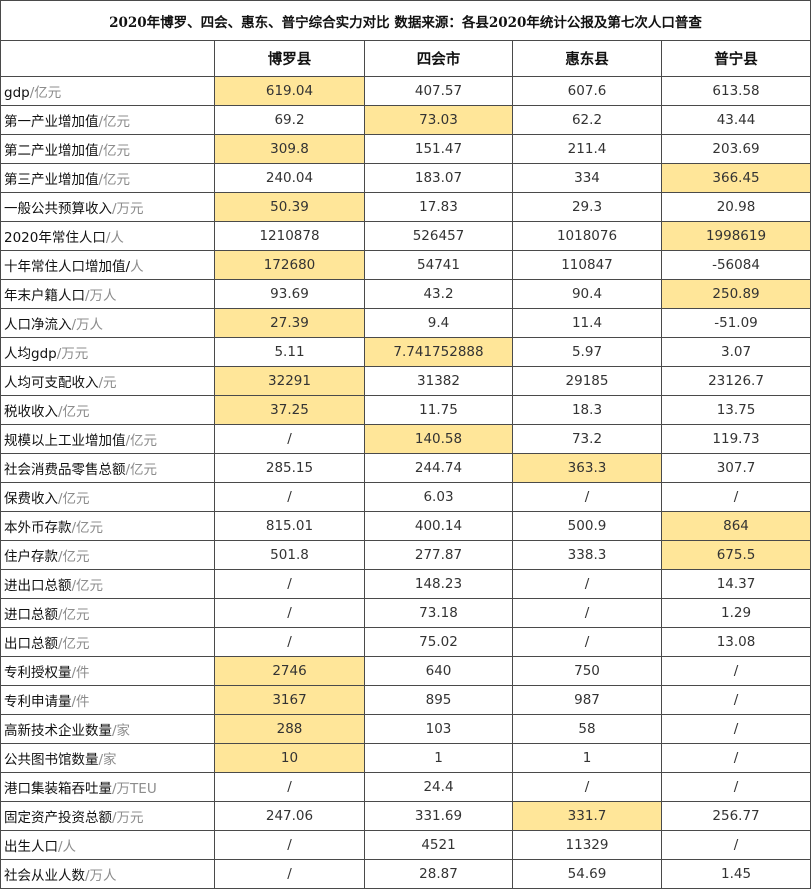 Image resolution: width=811 pixels, height=889 pixels. Describe the element at coordinates (107, 178) in the screenshot. I see `row-label-cell: 第三产业增加值/亿元` at that location.